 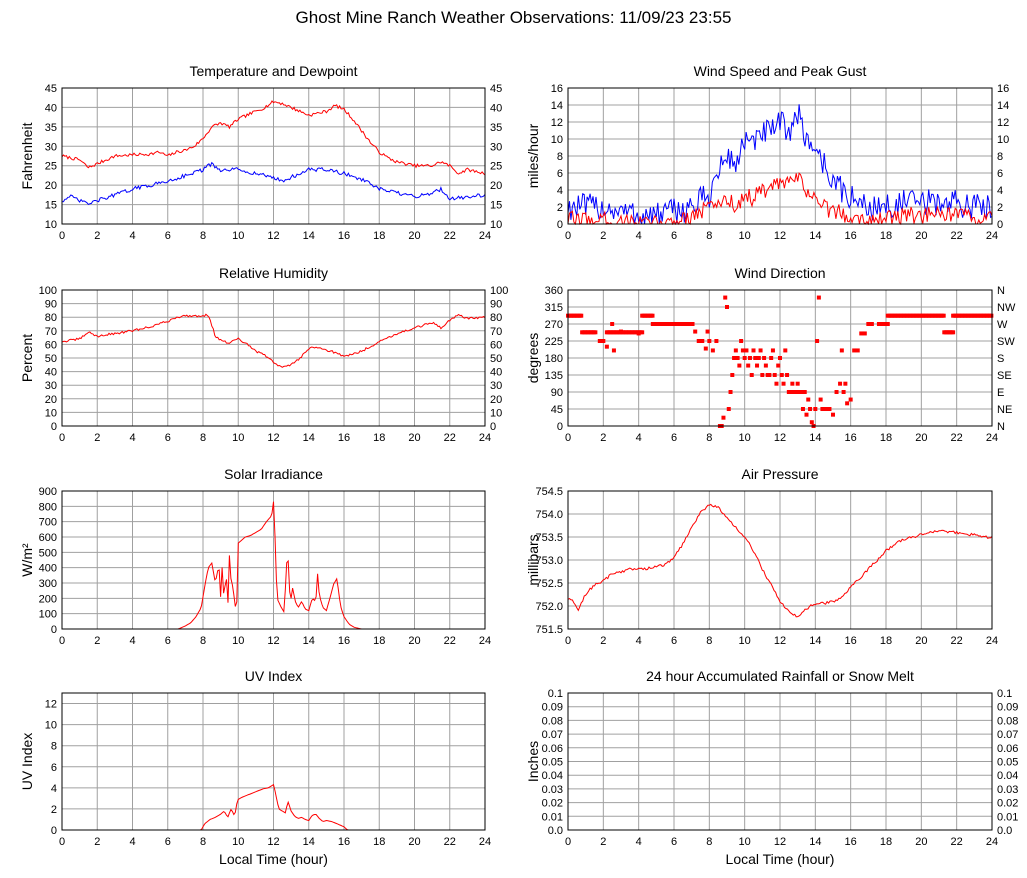 What do you see at coordinates (51, 318) in the screenshot?
I see `y-tick-label: 80` at bounding box center [51, 318].